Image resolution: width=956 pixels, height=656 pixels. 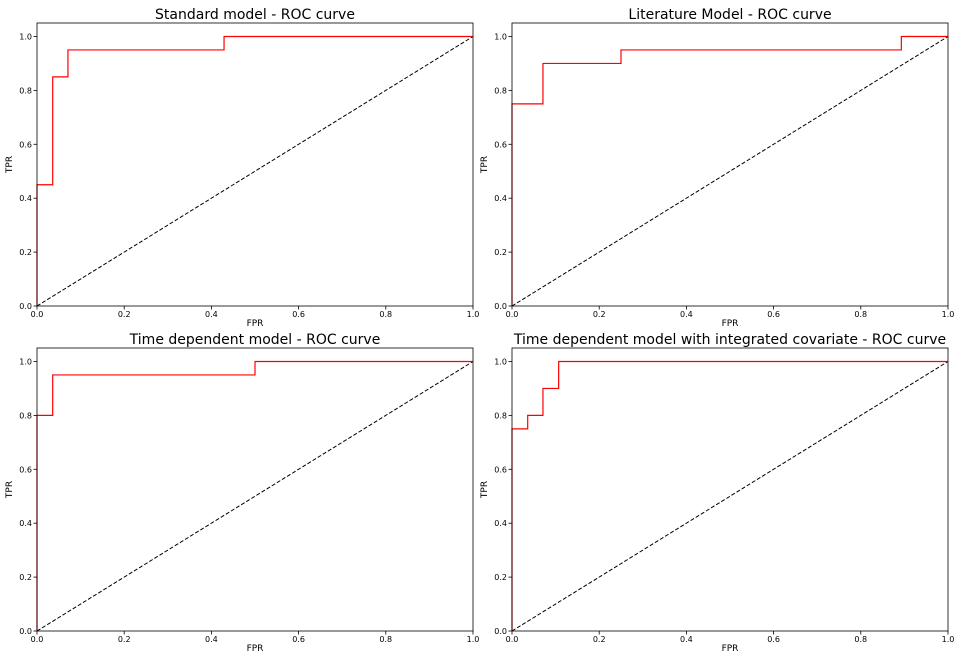 What do you see at coordinates (255, 340) in the screenshot?
I see `chart-title: Time dependent model - ROC curve` at bounding box center [255, 340].